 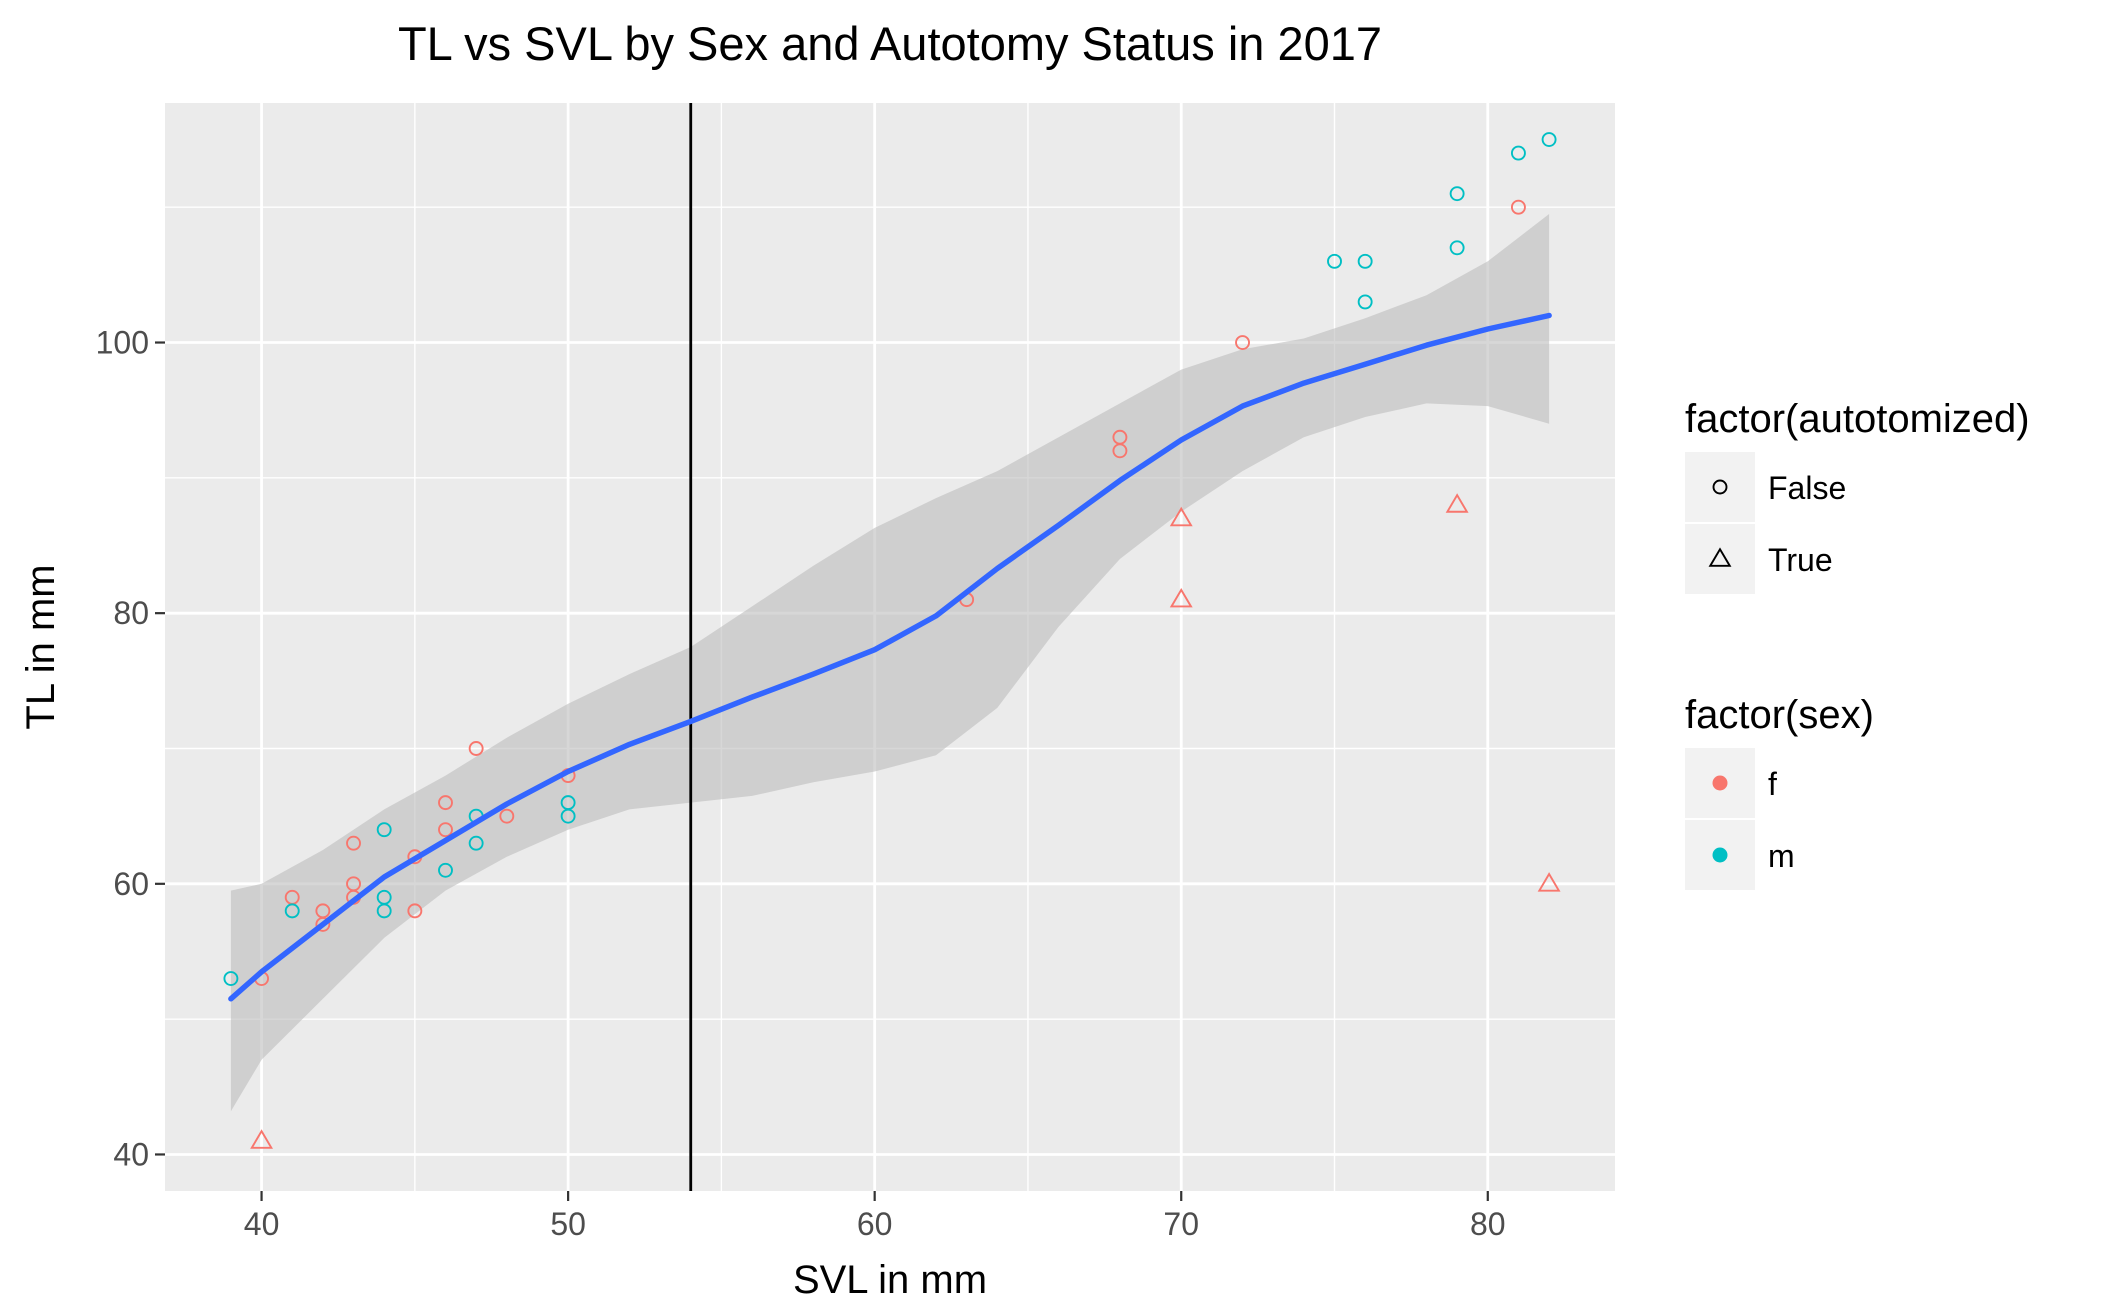 What do you see at coordinates (1807, 488) in the screenshot?
I see `legend-label: False` at bounding box center [1807, 488].